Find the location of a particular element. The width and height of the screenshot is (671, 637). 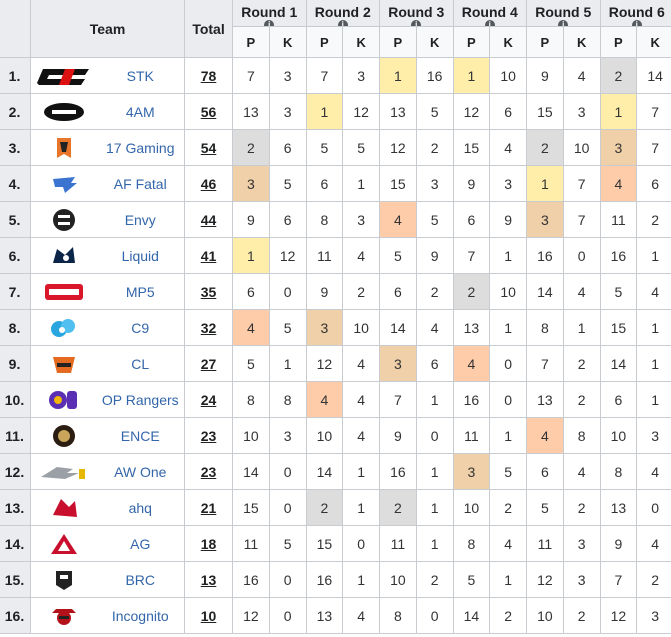

placement-cell: 15 is located at coordinates (545, 111).